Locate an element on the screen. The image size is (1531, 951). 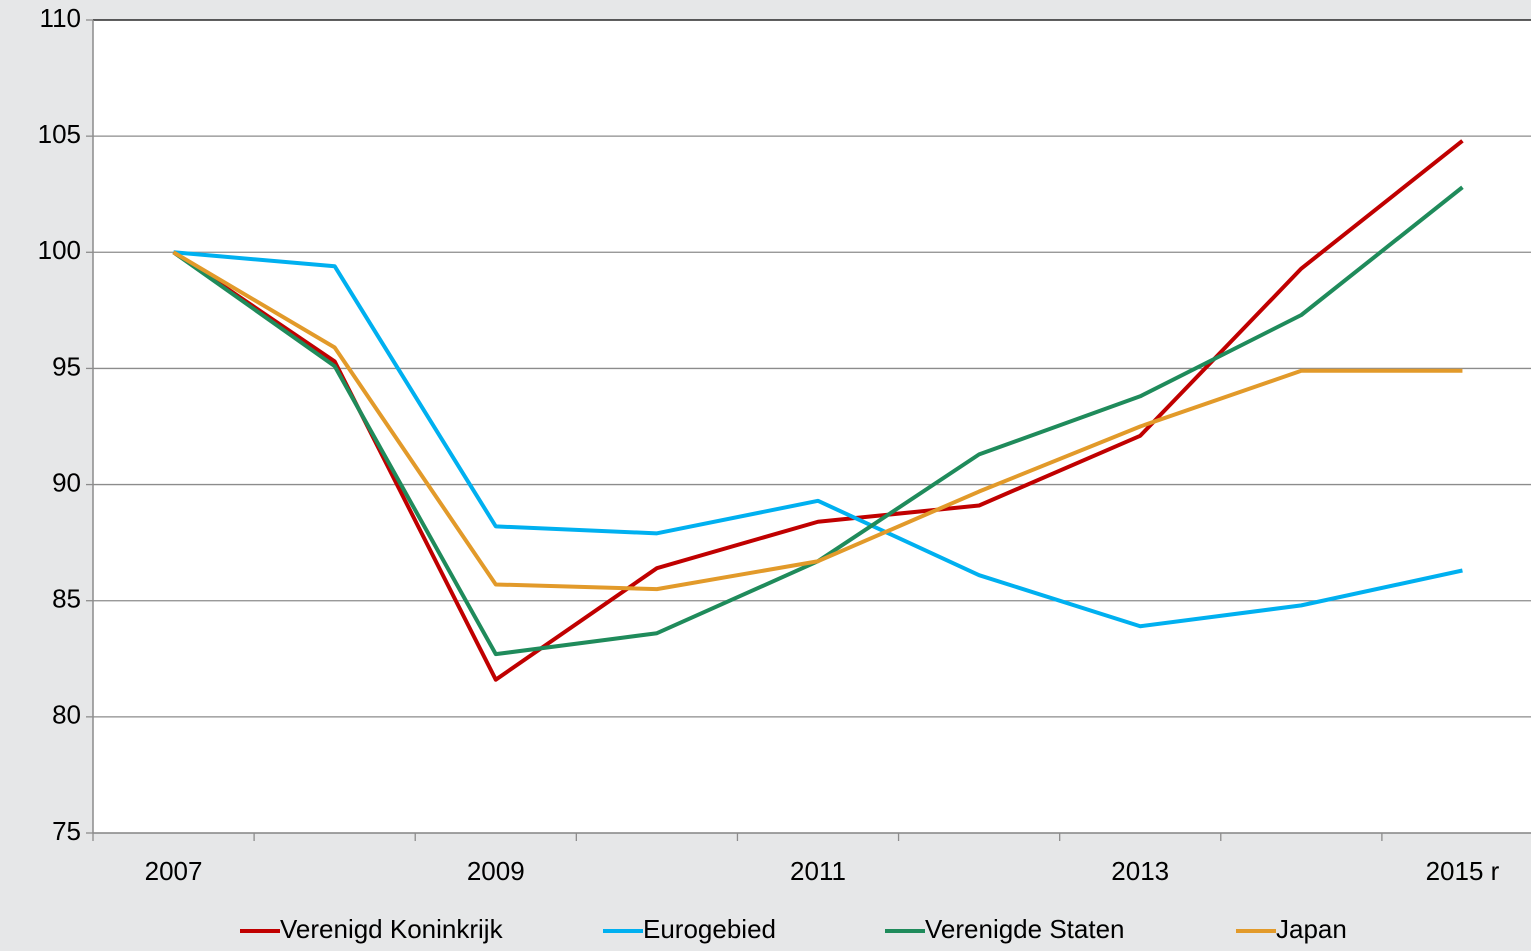
y-tick-label: 95 is located at coordinates (66, 366).